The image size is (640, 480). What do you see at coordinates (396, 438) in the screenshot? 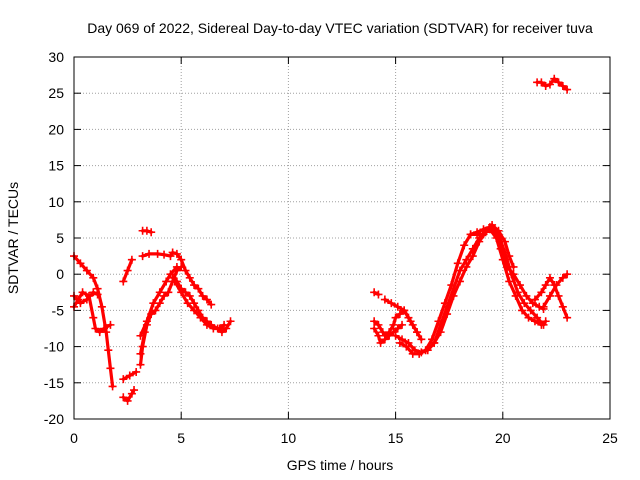
I see `x-tick-label: 15` at bounding box center [396, 438].